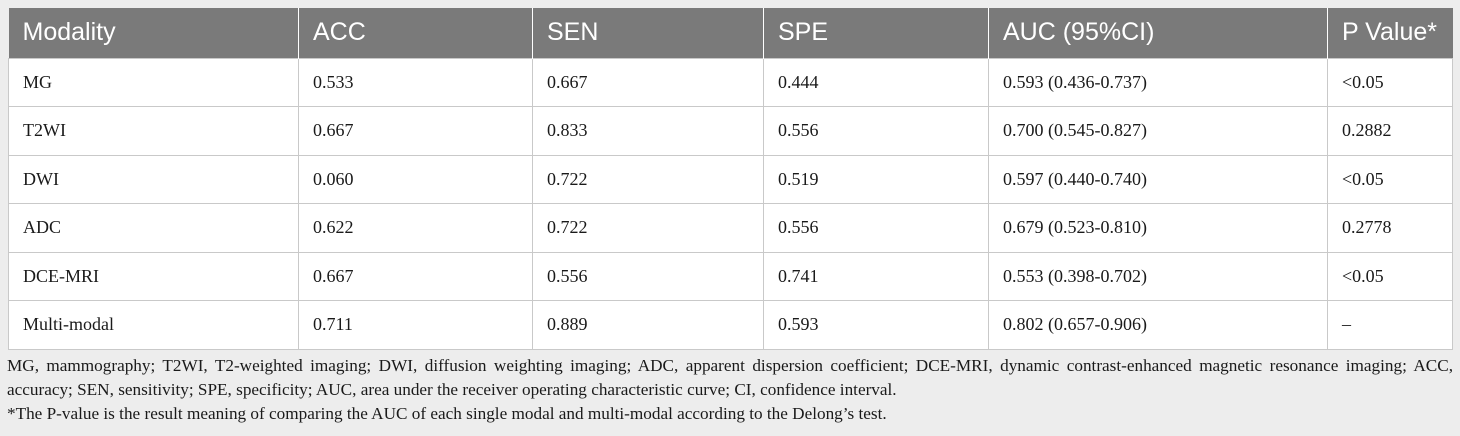 The image size is (1460, 436). I want to click on cell-acc: 0.533, so click(415, 82).